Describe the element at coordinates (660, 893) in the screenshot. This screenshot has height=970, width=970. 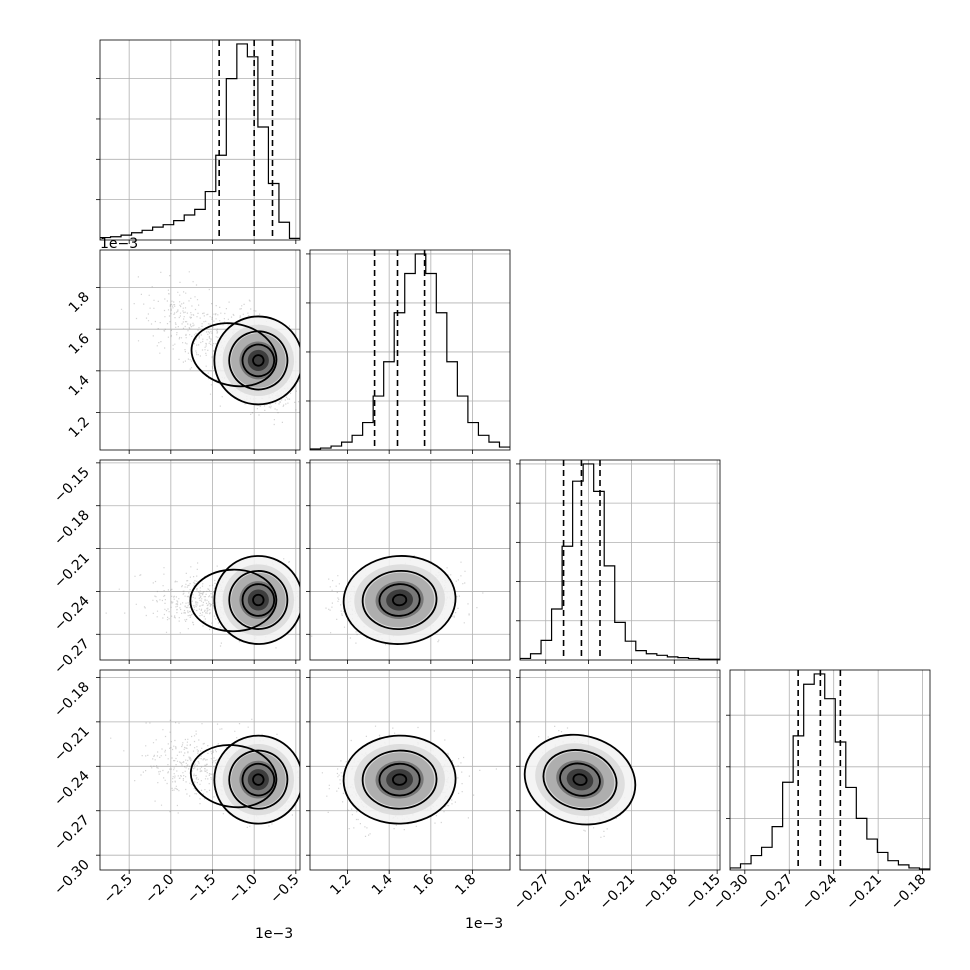
I see `x-tick-label: −0.18` at that location.